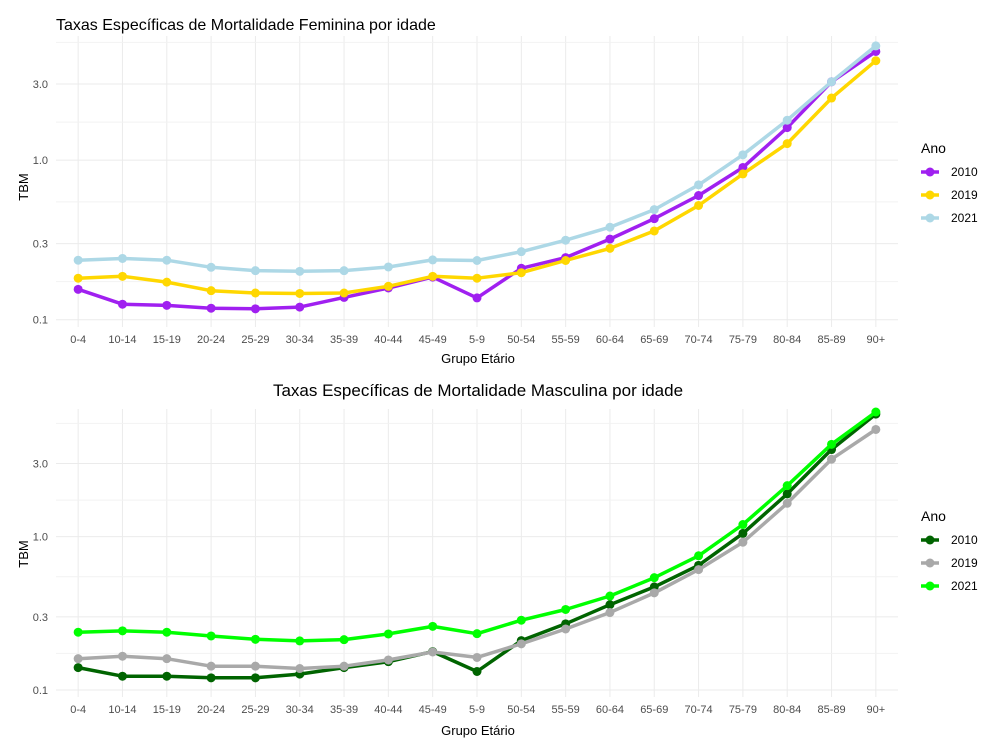 The height and width of the screenshot is (750, 1000). I want to click on x-tick-label: 30-34, so click(300, 340).